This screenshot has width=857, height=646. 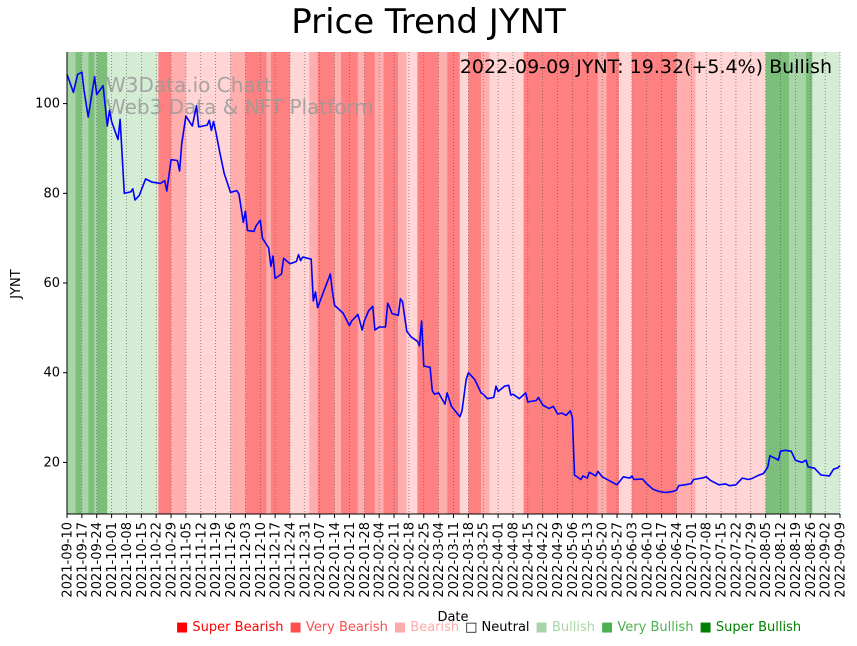 What do you see at coordinates (439, 560) in the screenshot?
I see `x-tick-label: 2022-03-04` at bounding box center [439, 560].